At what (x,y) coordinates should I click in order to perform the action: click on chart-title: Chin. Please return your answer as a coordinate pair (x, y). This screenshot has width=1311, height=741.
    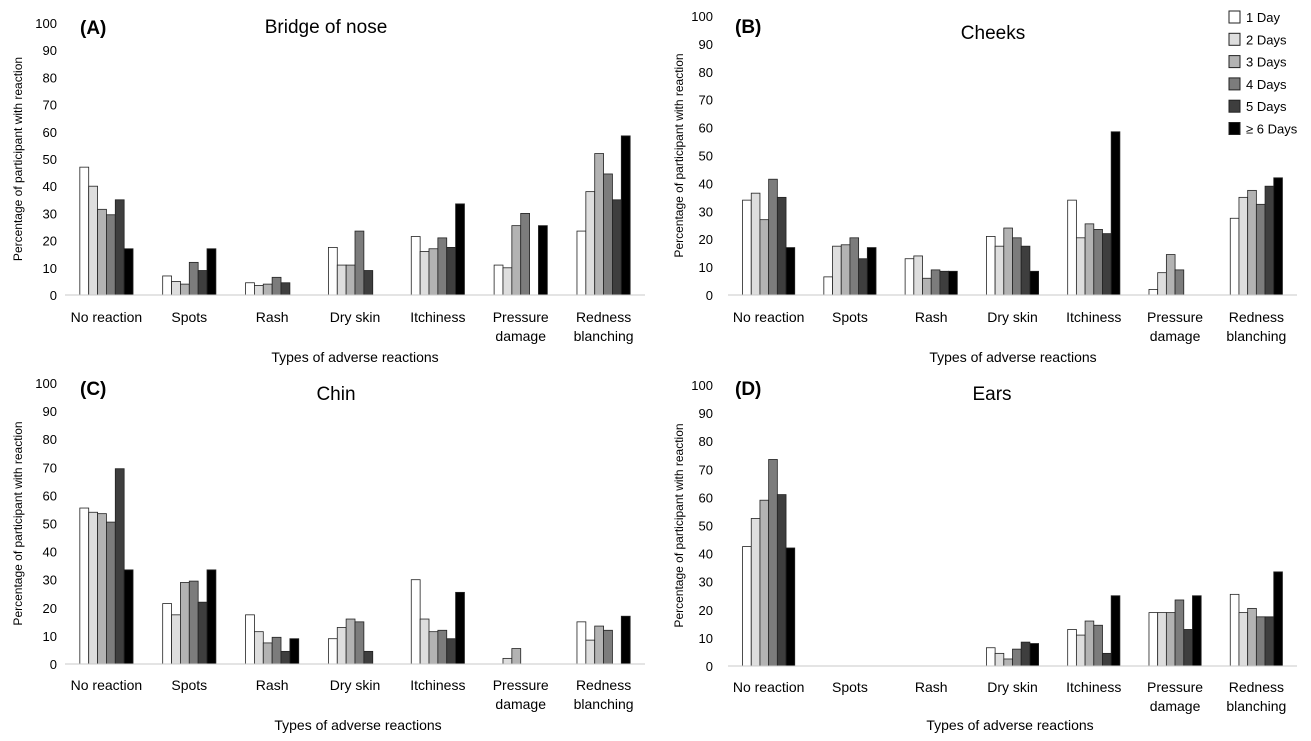
    Looking at the image, I should click on (335, 394).